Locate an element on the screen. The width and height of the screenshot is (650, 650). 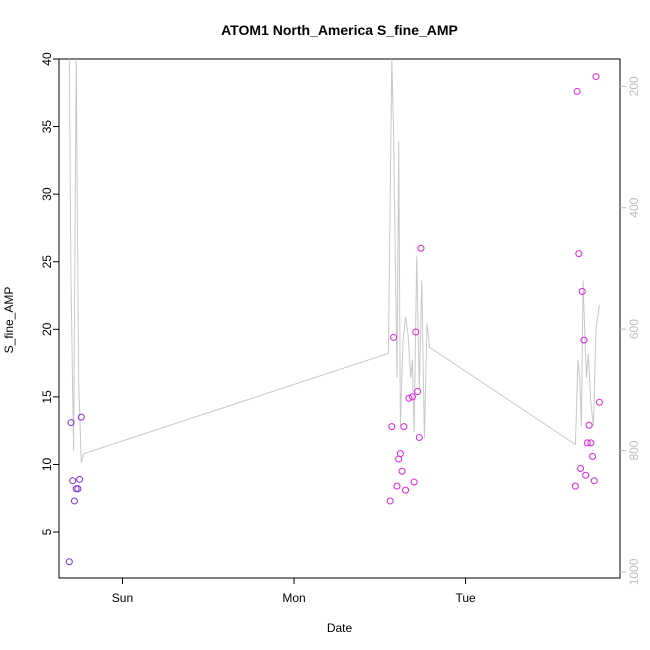
x-tick-label: Tue is located at coordinates (465, 598).